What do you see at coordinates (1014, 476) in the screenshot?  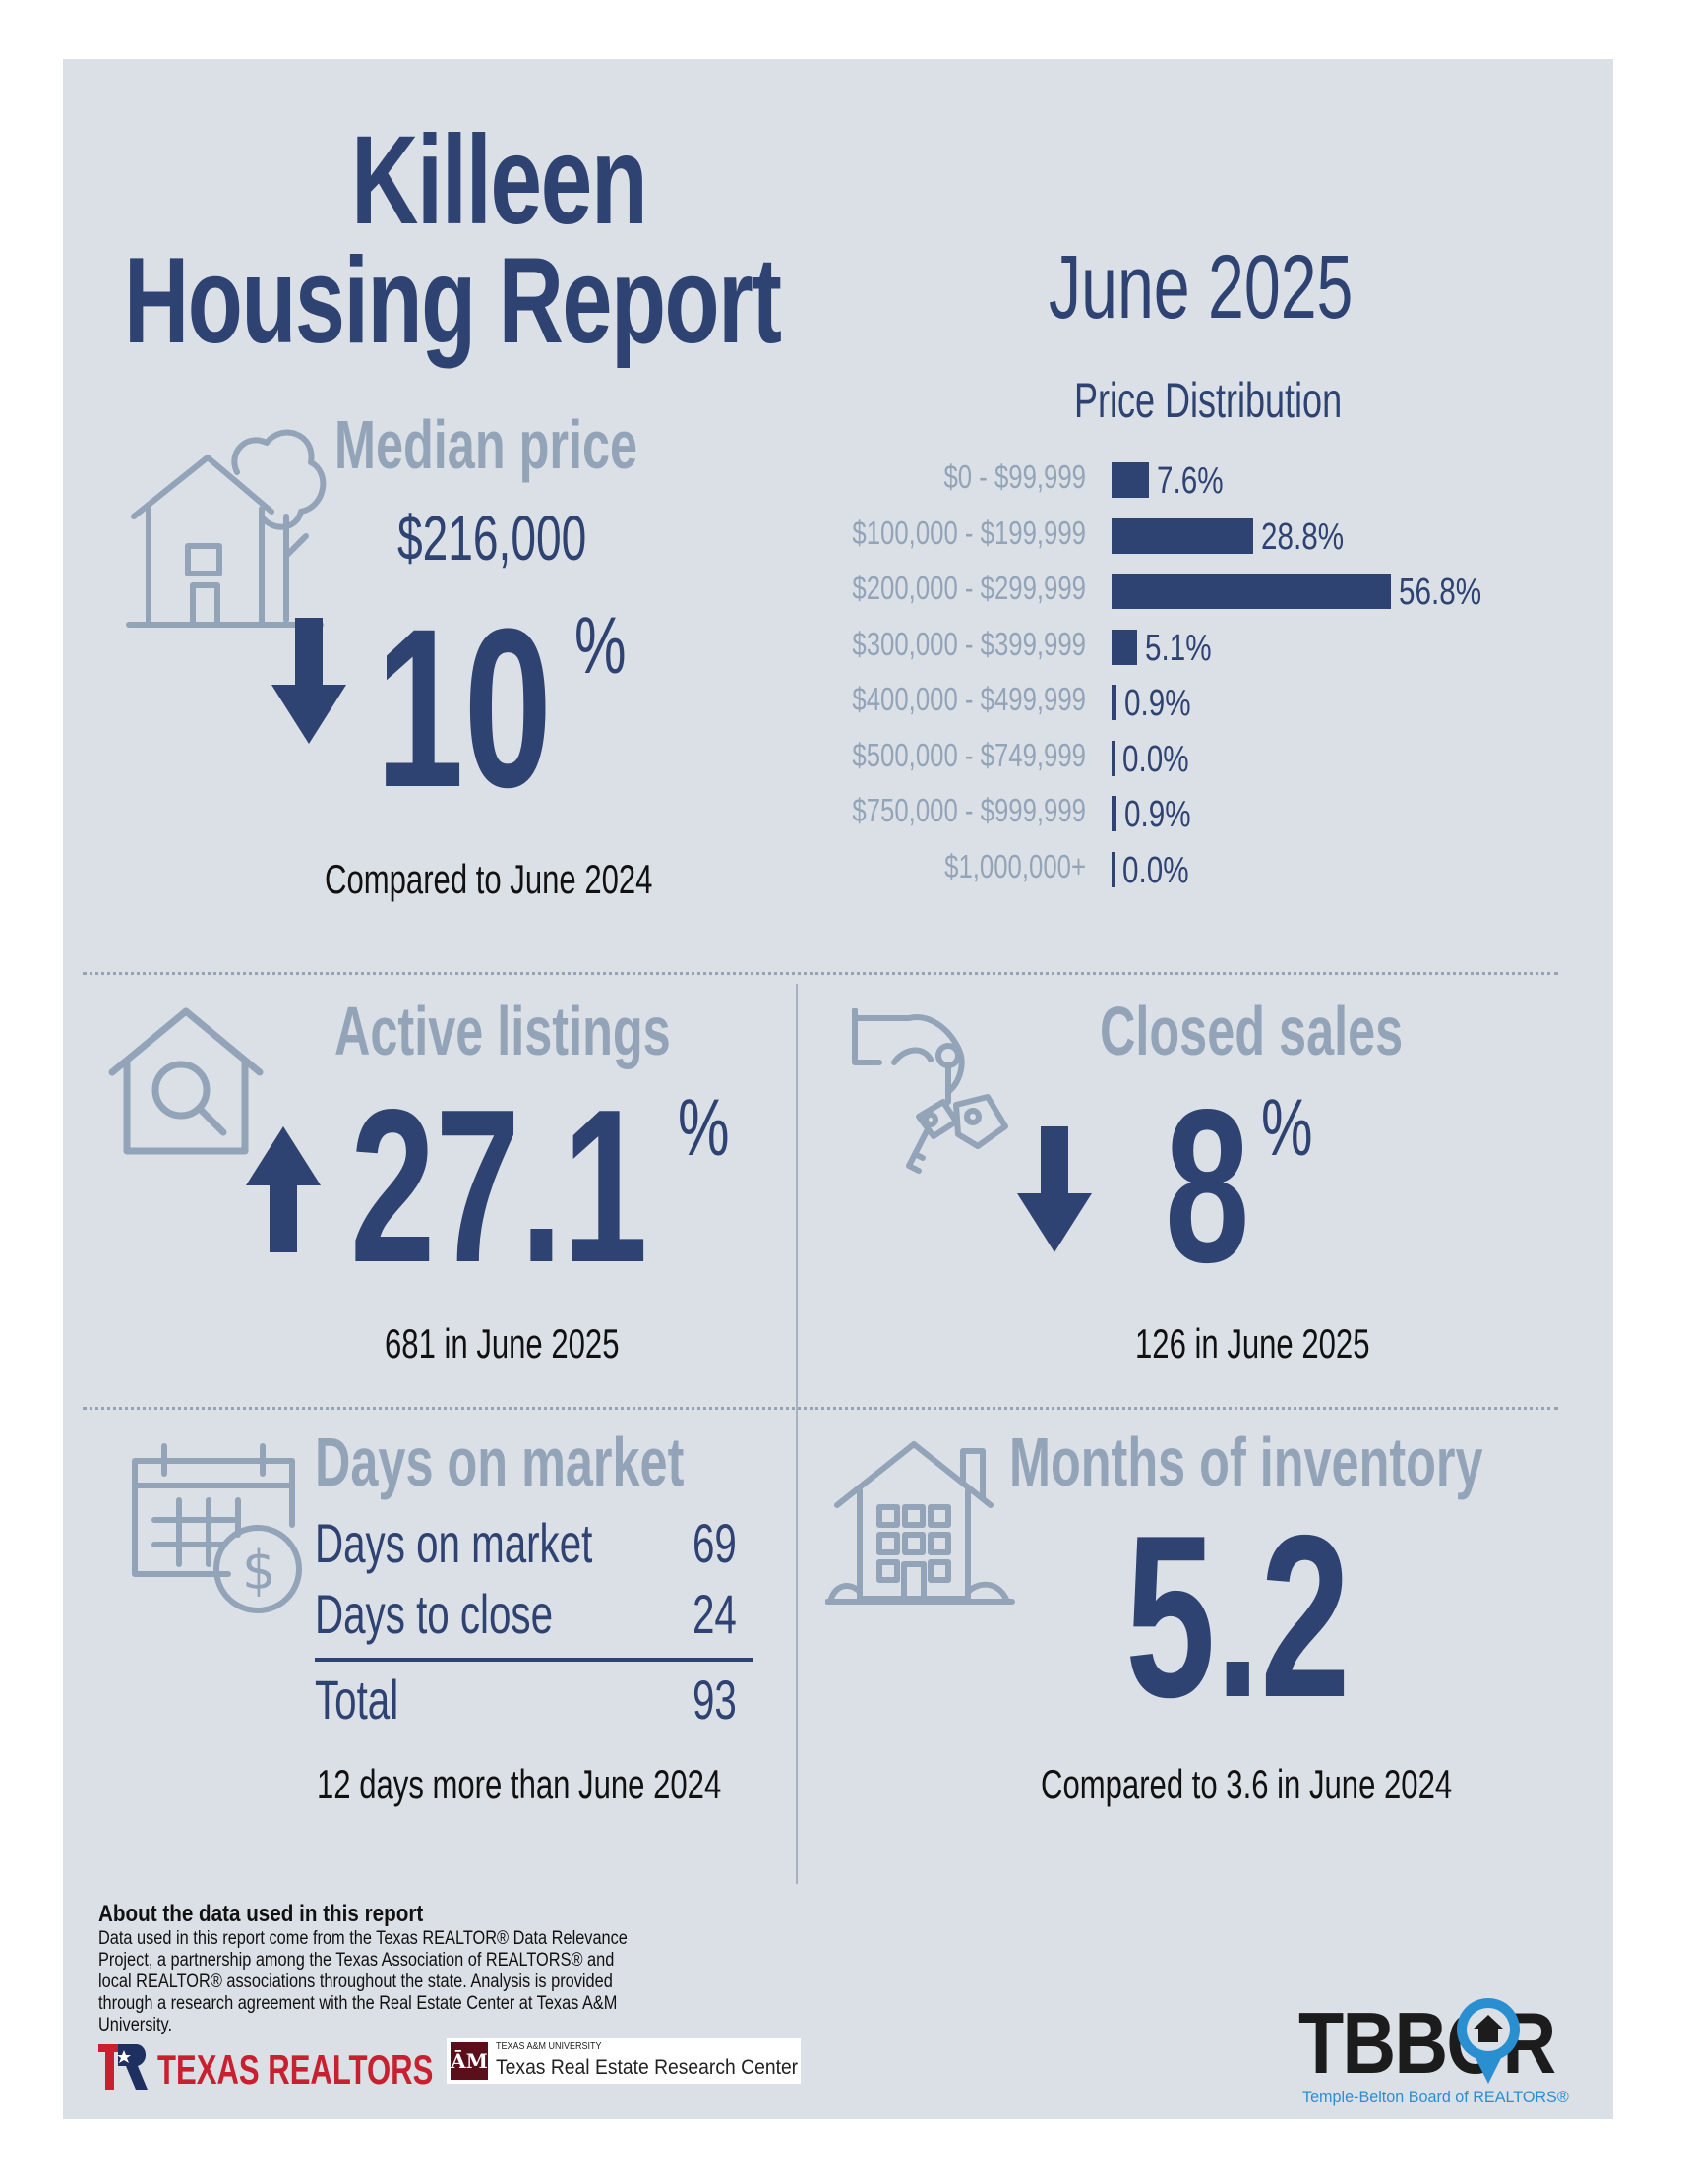 I see `price-range-label: $0 - $99,999` at bounding box center [1014, 476].